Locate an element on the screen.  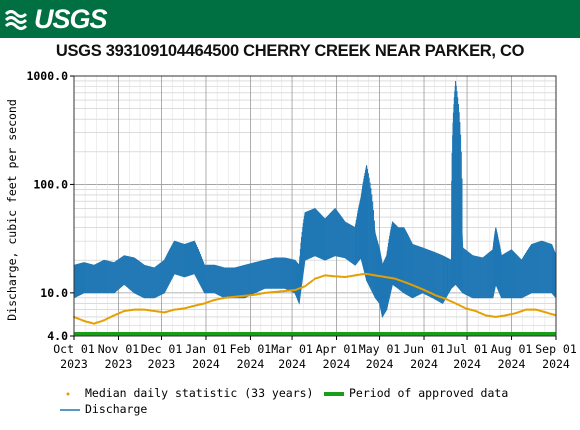
x-tick-label-month: Jan 01 is located at coordinates (206, 349).